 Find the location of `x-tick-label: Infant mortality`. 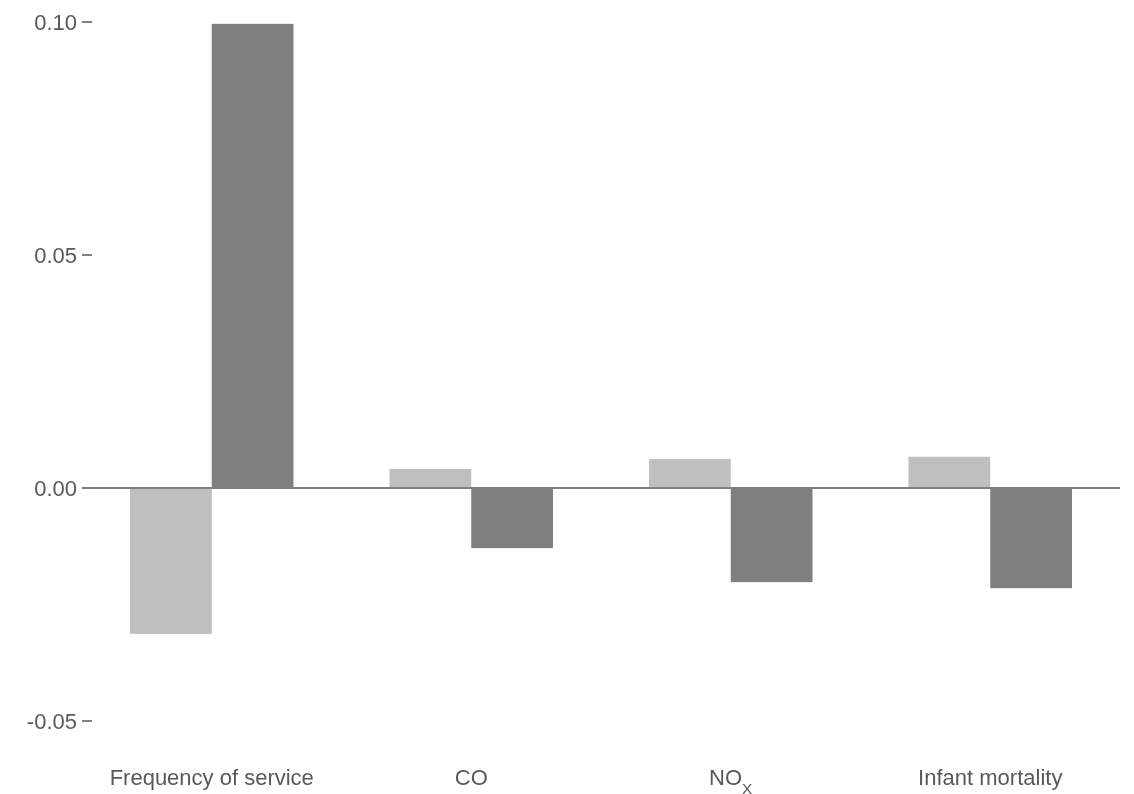

x-tick-label: Infant mortality is located at coordinates (990, 777).